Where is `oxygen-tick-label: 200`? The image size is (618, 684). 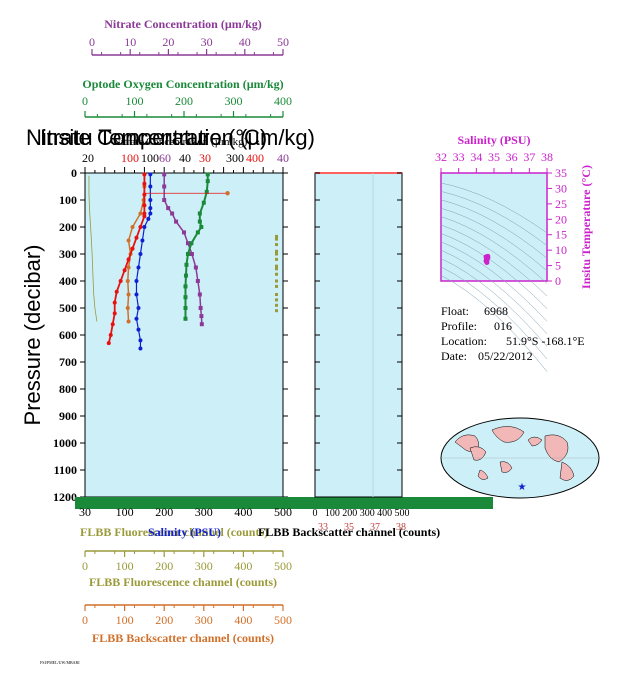 oxygen-tick-label: 200 is located at coordinates (184, 101).